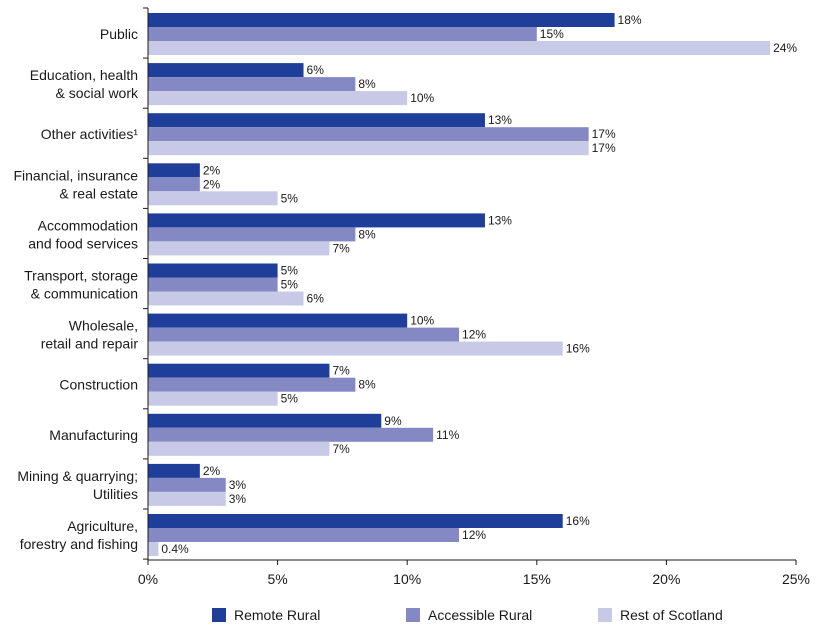  I want to click on value-label: 15%, so click(552, 34).